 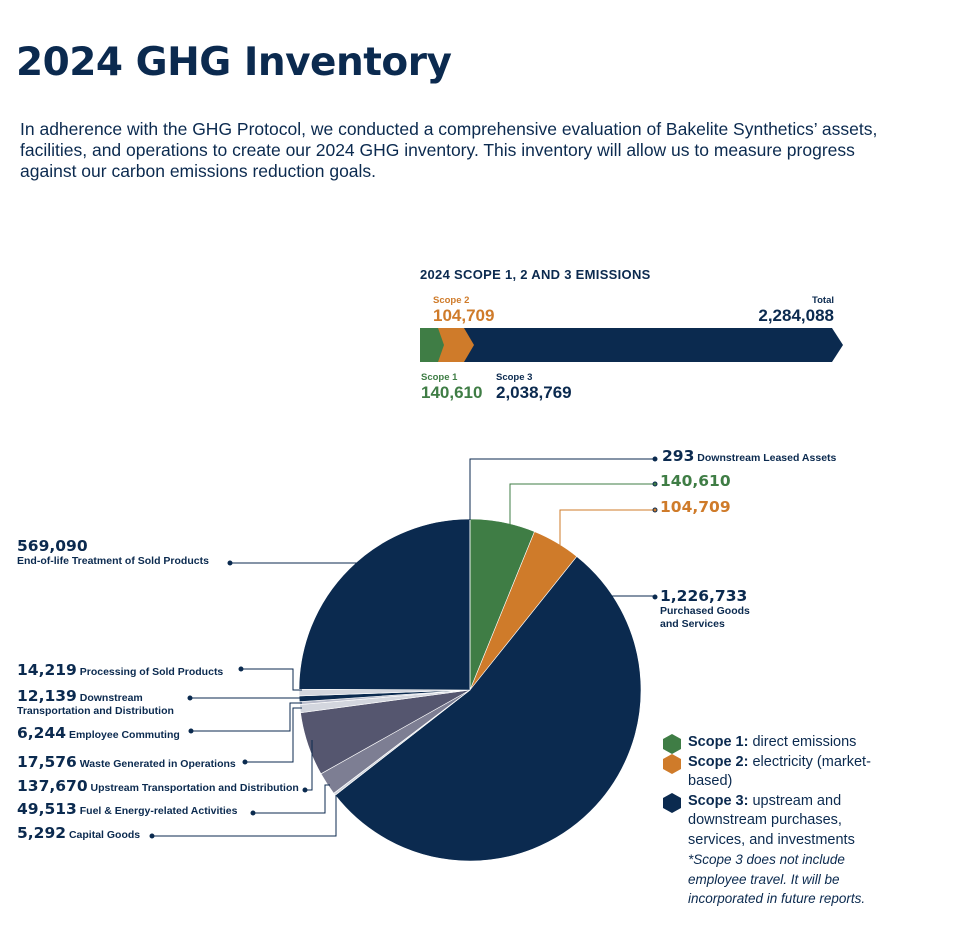 I want to click on scope1-bar, so click(x=433, y=345).